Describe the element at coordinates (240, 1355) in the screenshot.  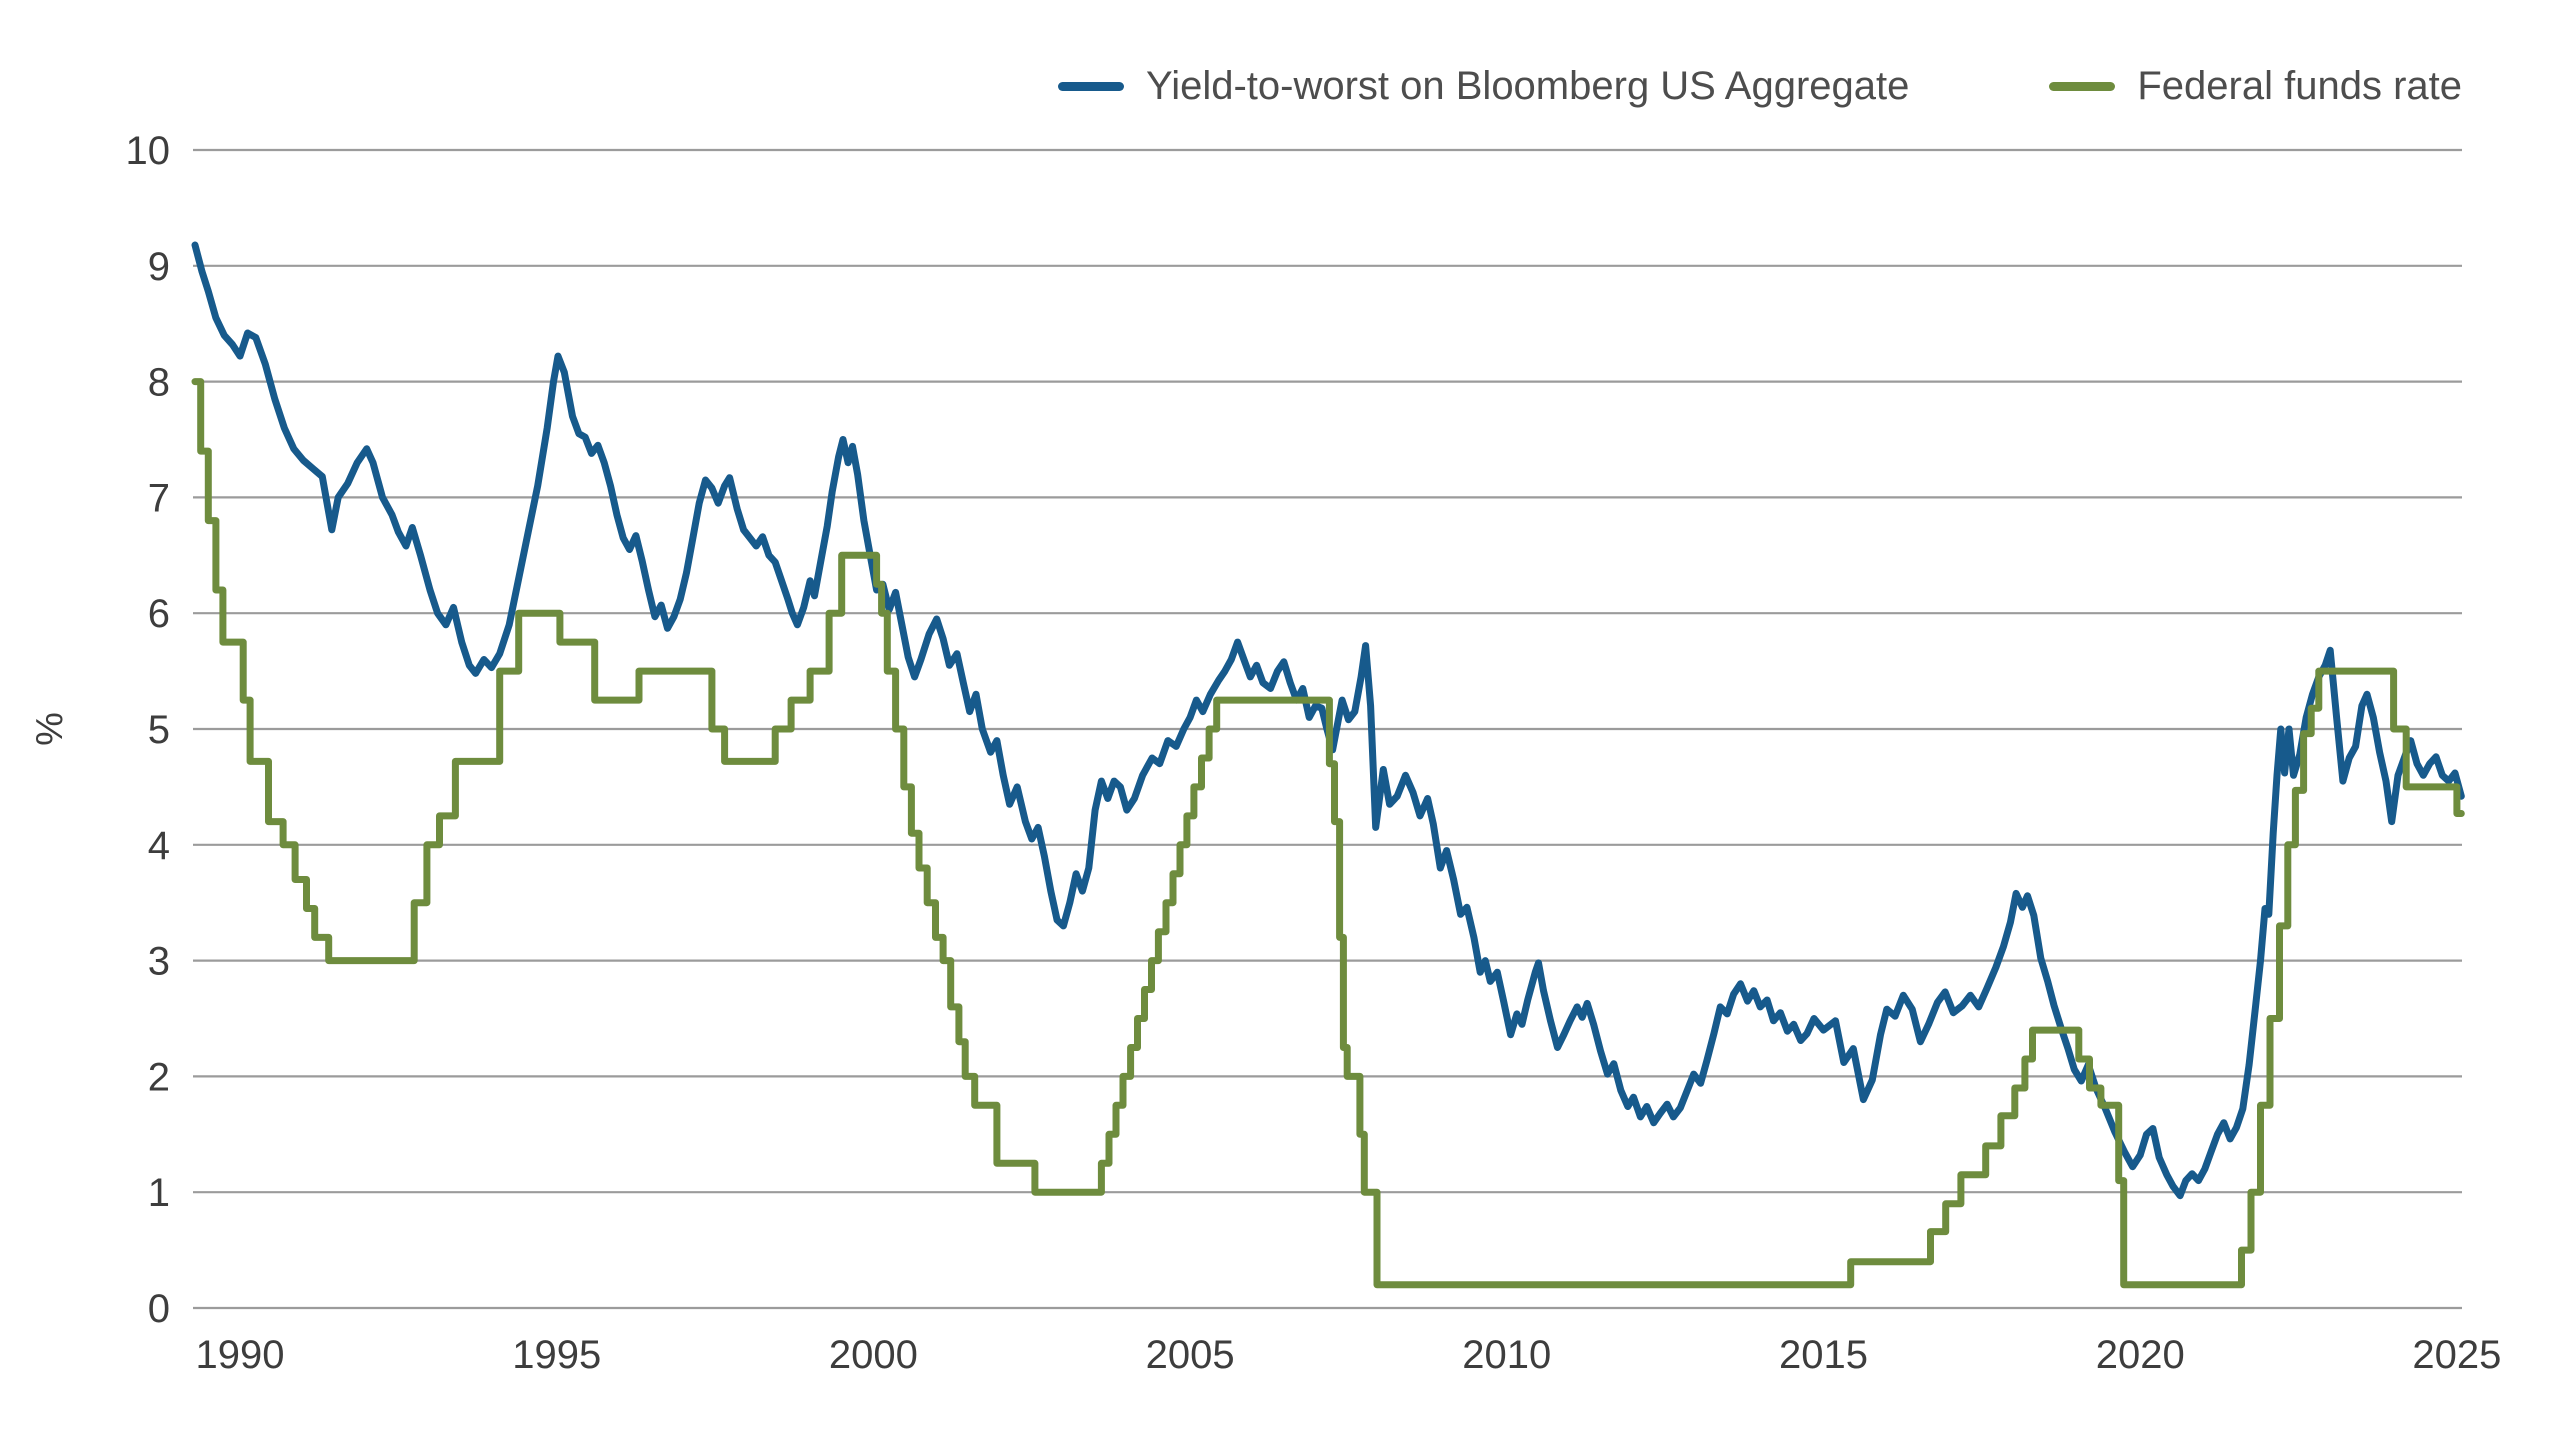
I see `x-tick-label-1990: 1990` at that location.